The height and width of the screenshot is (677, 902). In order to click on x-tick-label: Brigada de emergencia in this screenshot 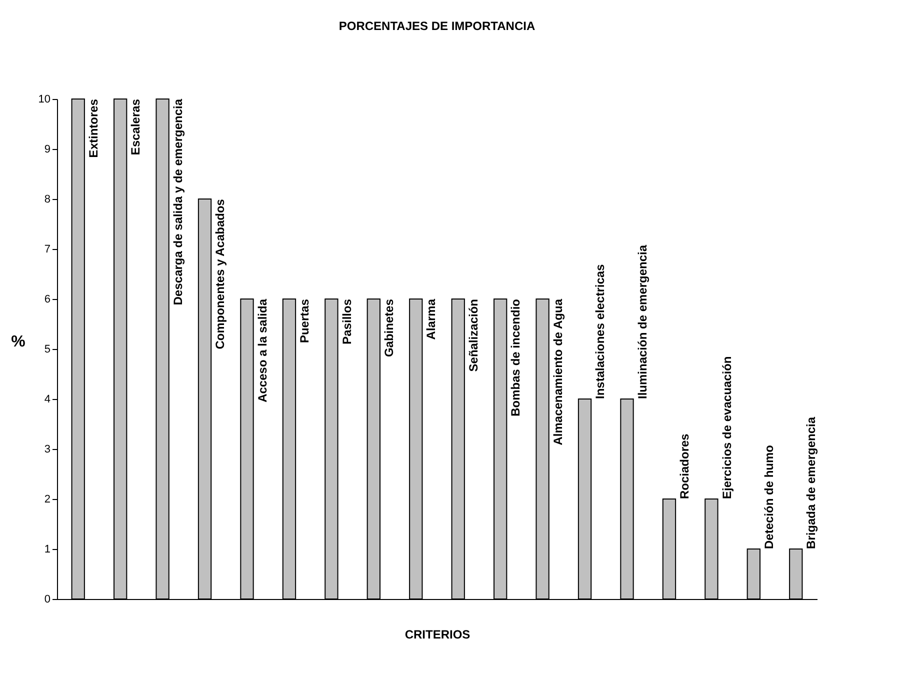, I will do `click(811, 482)`.